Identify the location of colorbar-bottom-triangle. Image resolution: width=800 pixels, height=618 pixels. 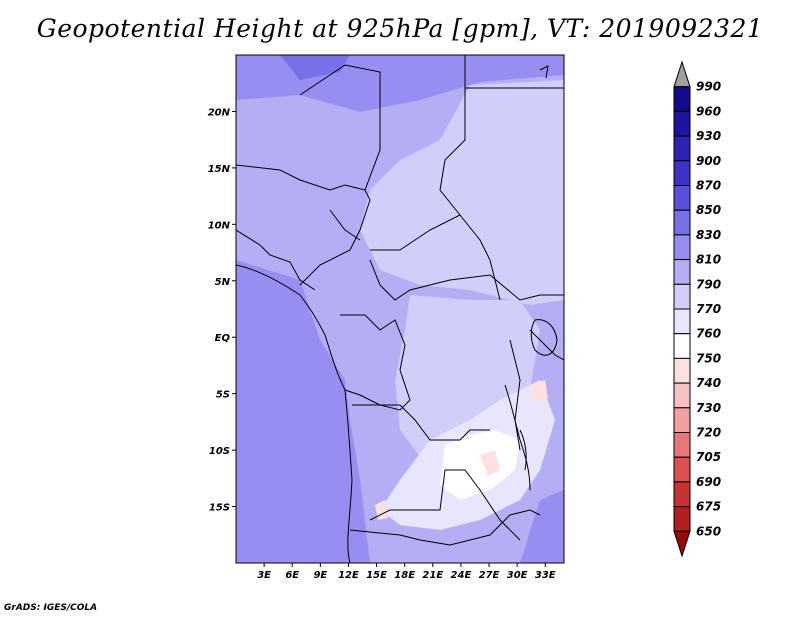
(682, 544).